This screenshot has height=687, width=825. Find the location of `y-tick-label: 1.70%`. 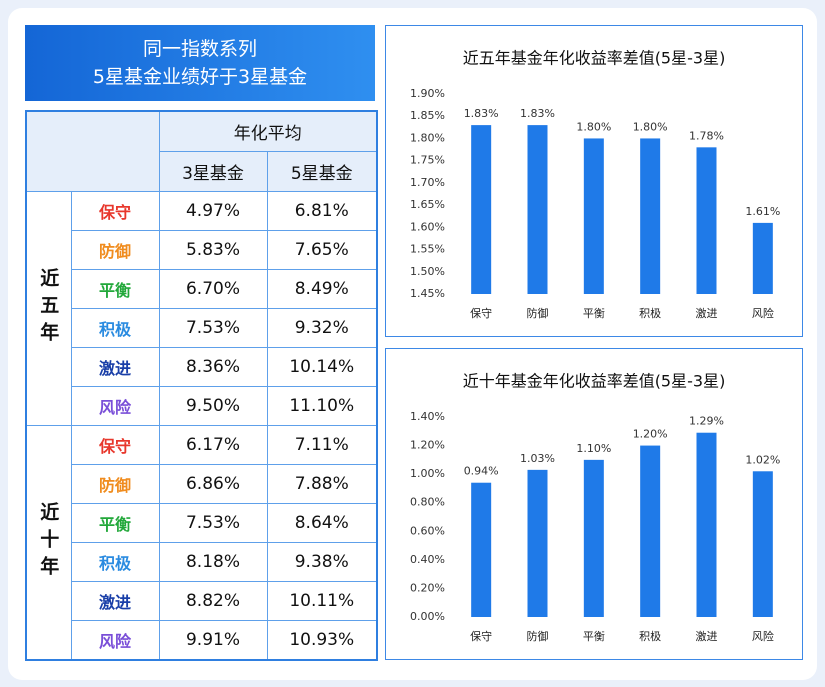

y-tick-label: 1.70% is located at coordinates (427, 182).